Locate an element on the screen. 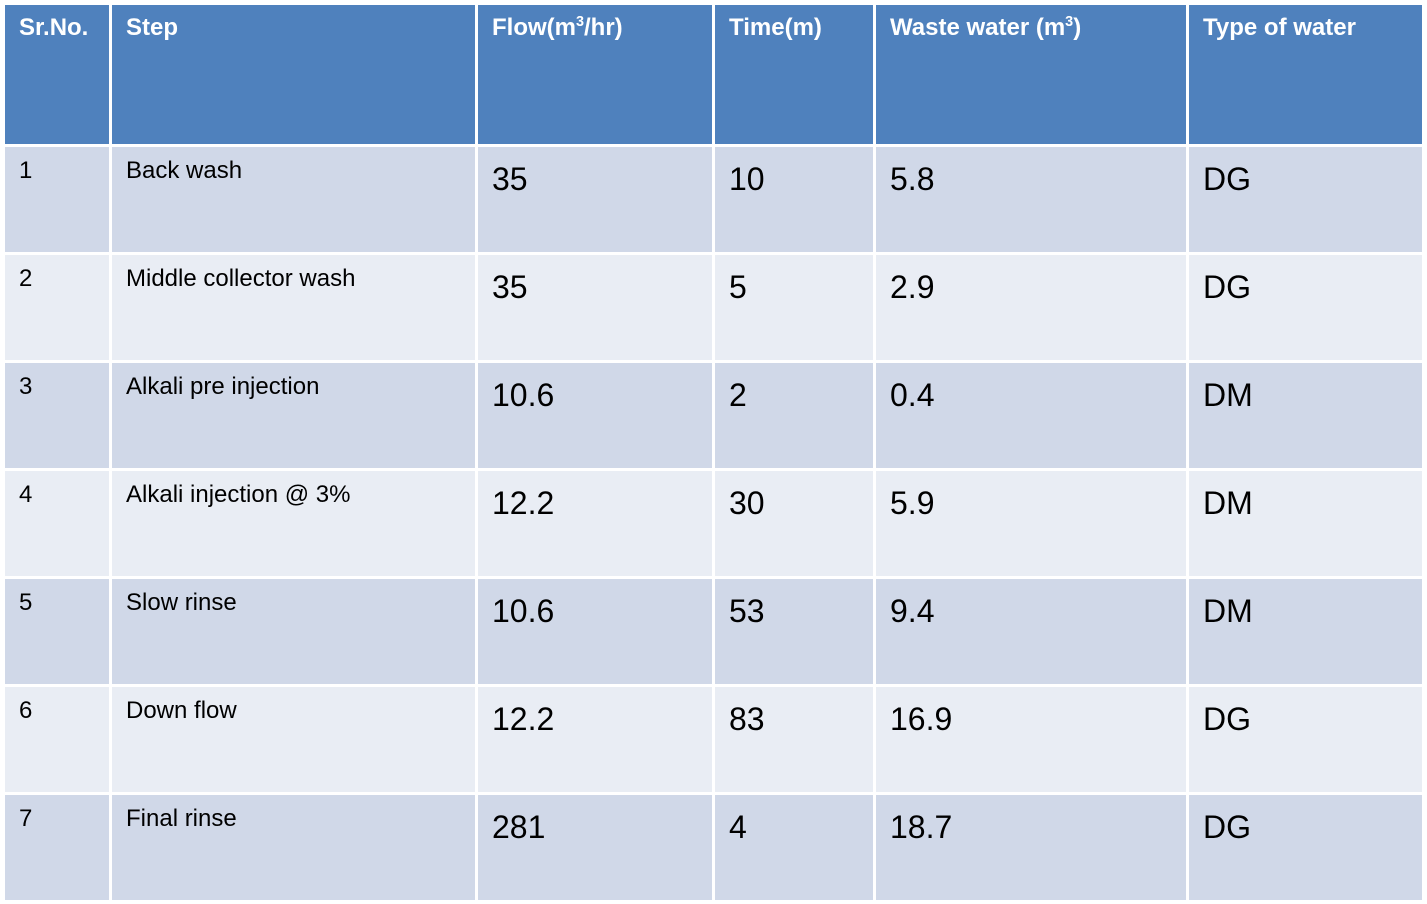  cell-time: 4 is located at coordinates (794, 847).